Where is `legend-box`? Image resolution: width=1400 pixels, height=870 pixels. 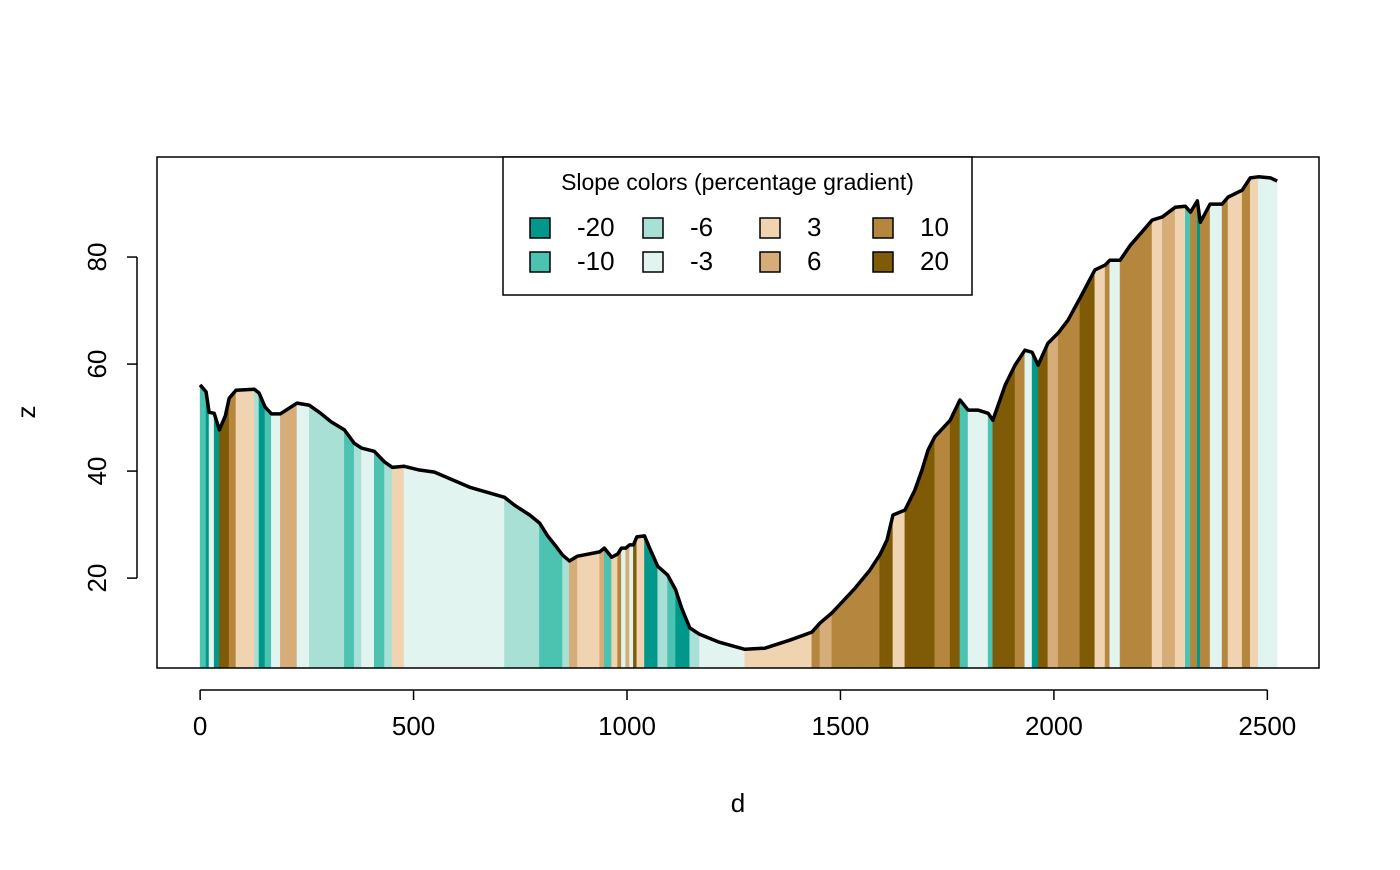 legend-box is located at coordinates (737, 226).